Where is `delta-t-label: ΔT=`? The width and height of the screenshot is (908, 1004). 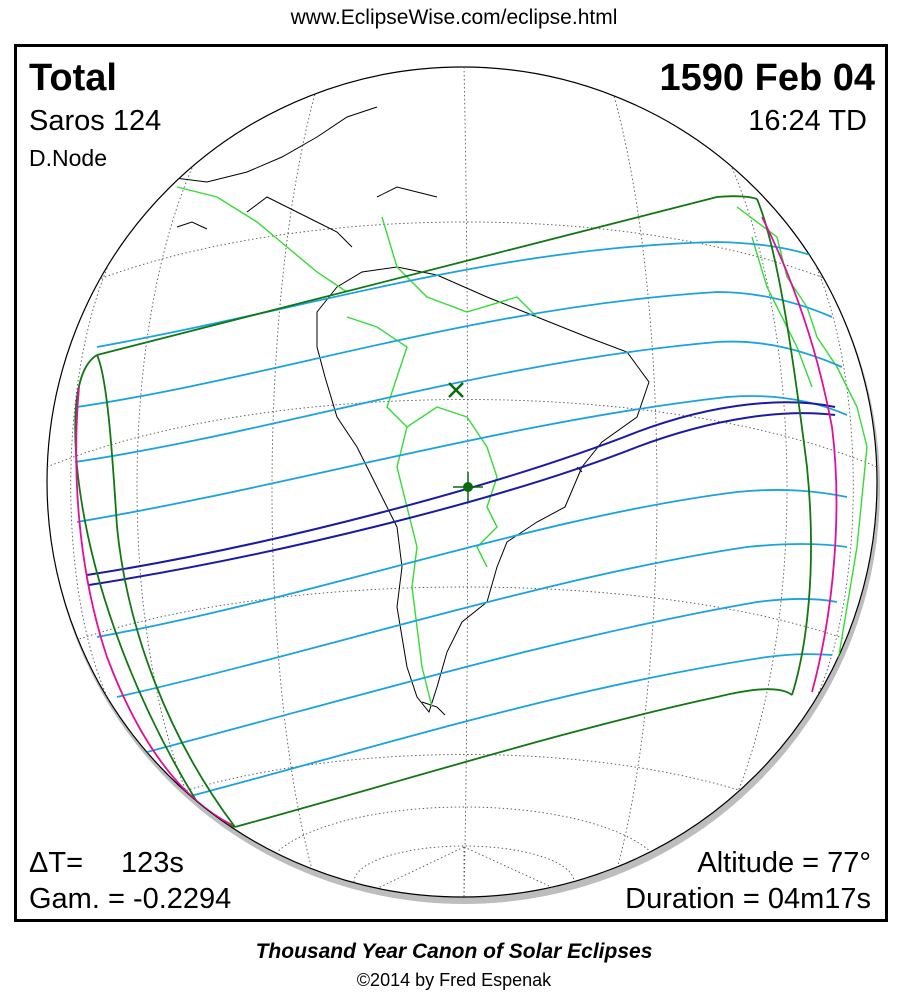
delta-t-label: ΔT= is located at coordinates (56, 863).